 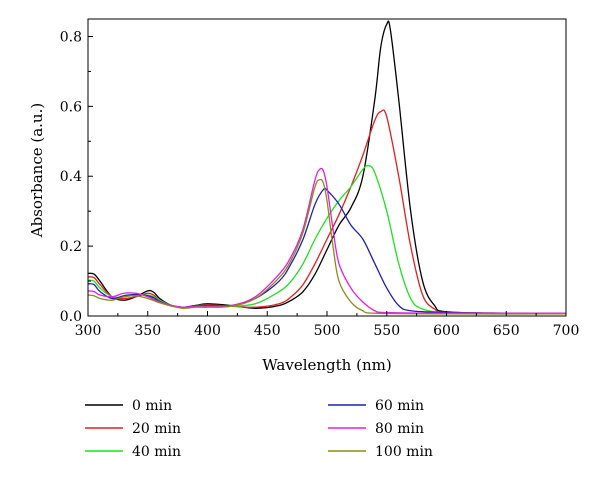 I want to click on legend-label: 40 min, so click(x=156, y=452).